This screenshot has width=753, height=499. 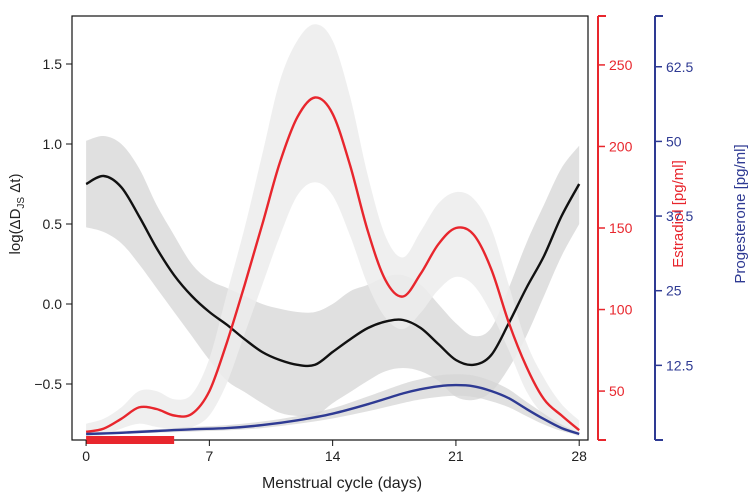 What do you see at coordinates (17, 214) in the screenshot?
I see `y-axis-label-left: log(ΔDJS Δt)` at bounding box center [17, 214].